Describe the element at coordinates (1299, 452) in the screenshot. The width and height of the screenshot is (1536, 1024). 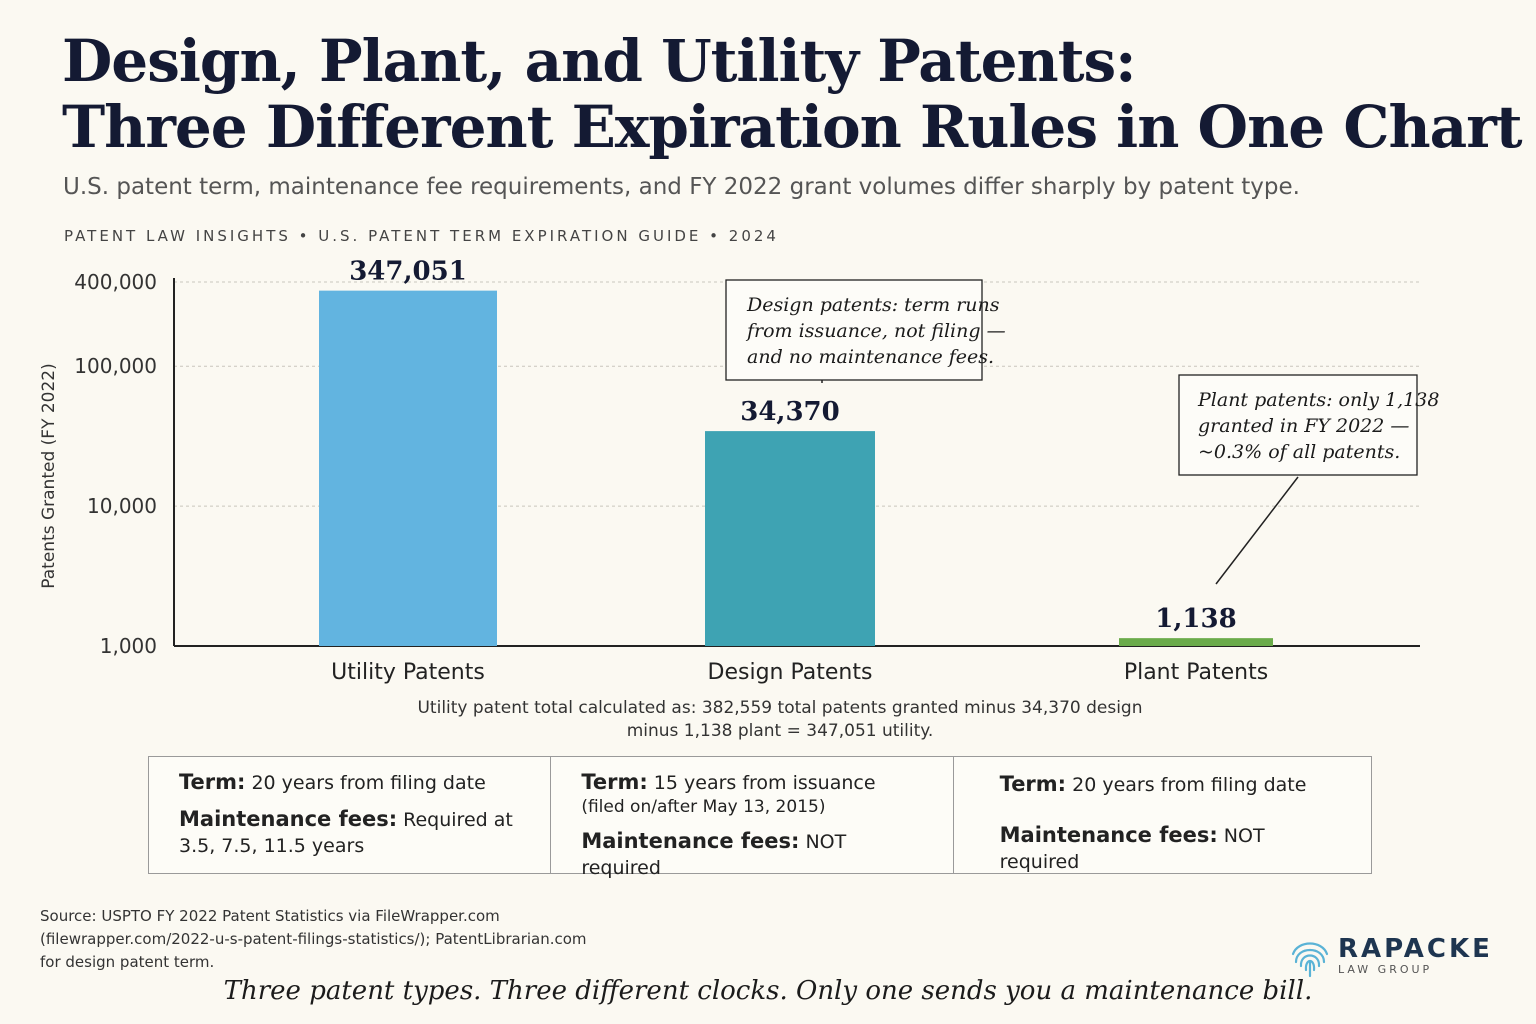
I see `annotation-text: ~0.3% of all patents.` at that location.